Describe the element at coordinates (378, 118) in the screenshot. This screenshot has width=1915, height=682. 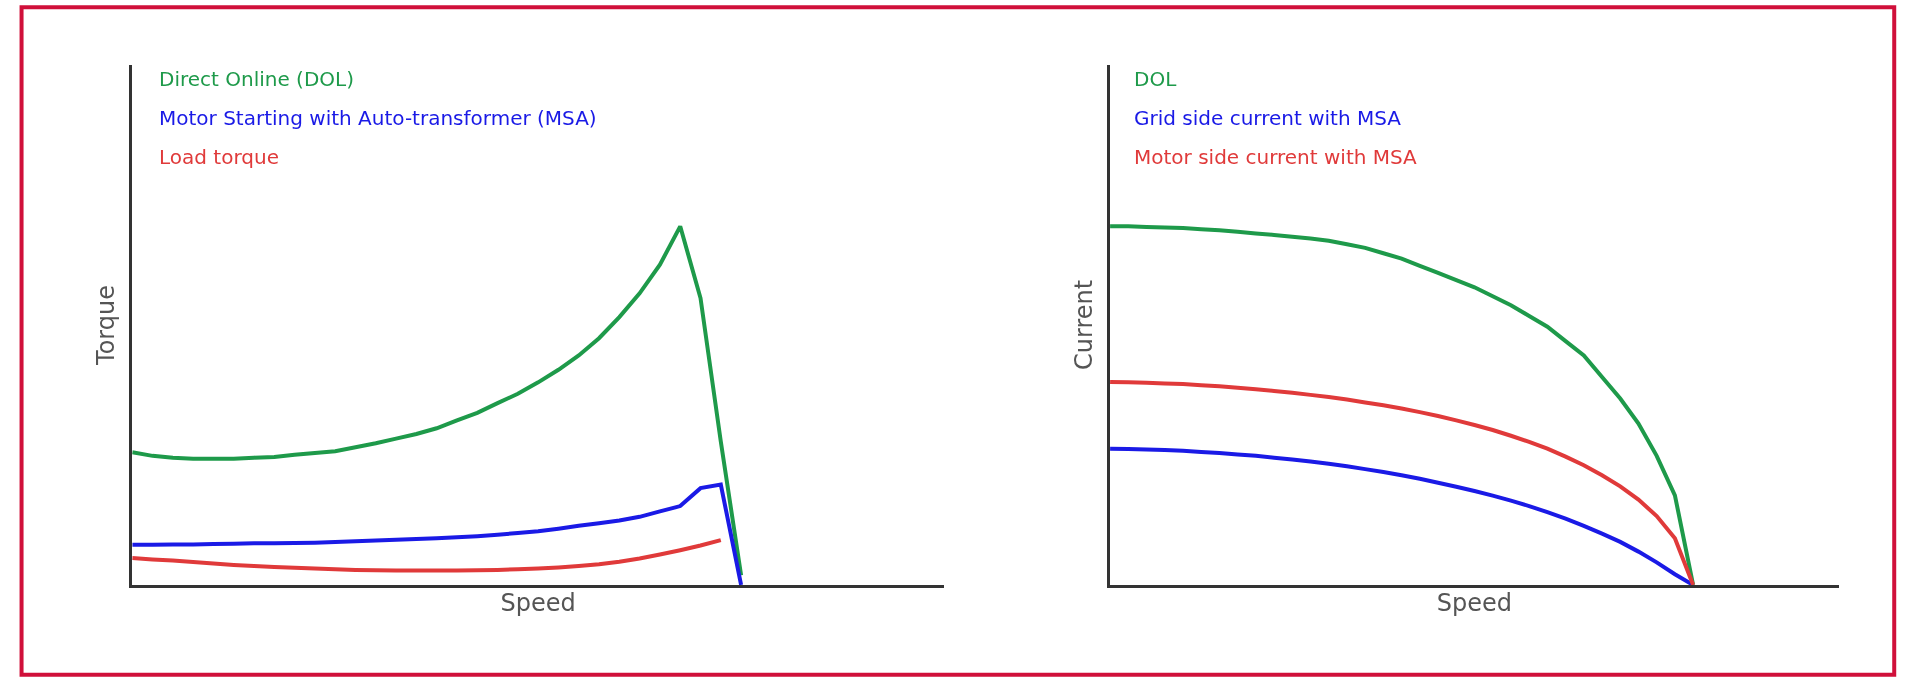
I see `text: Motor Starting with Auto-transformer (MSA)` at that location.